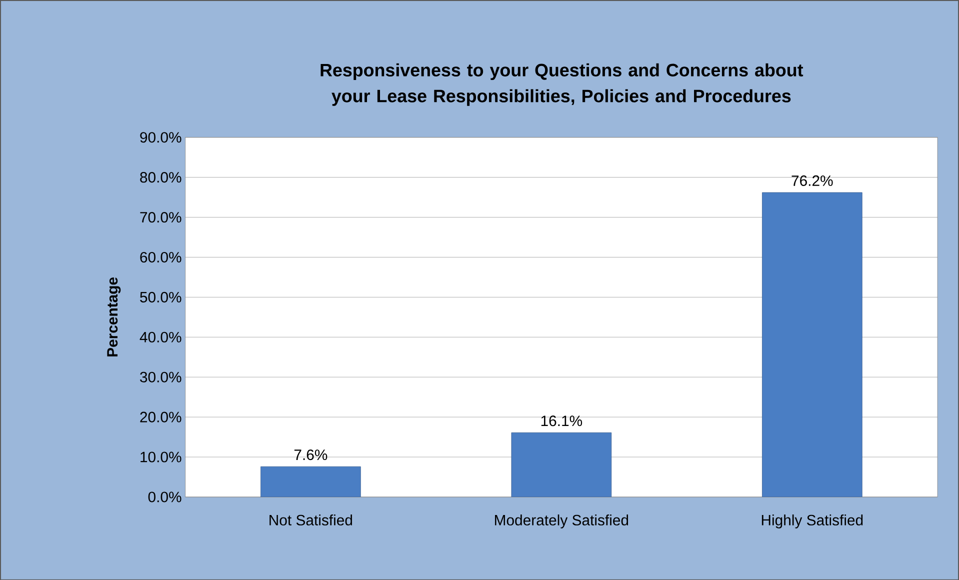 Image resolution: width=959 pixels, height=580 pixels. I want to click on y-tick-label: 0.0%, so click(165, 497).